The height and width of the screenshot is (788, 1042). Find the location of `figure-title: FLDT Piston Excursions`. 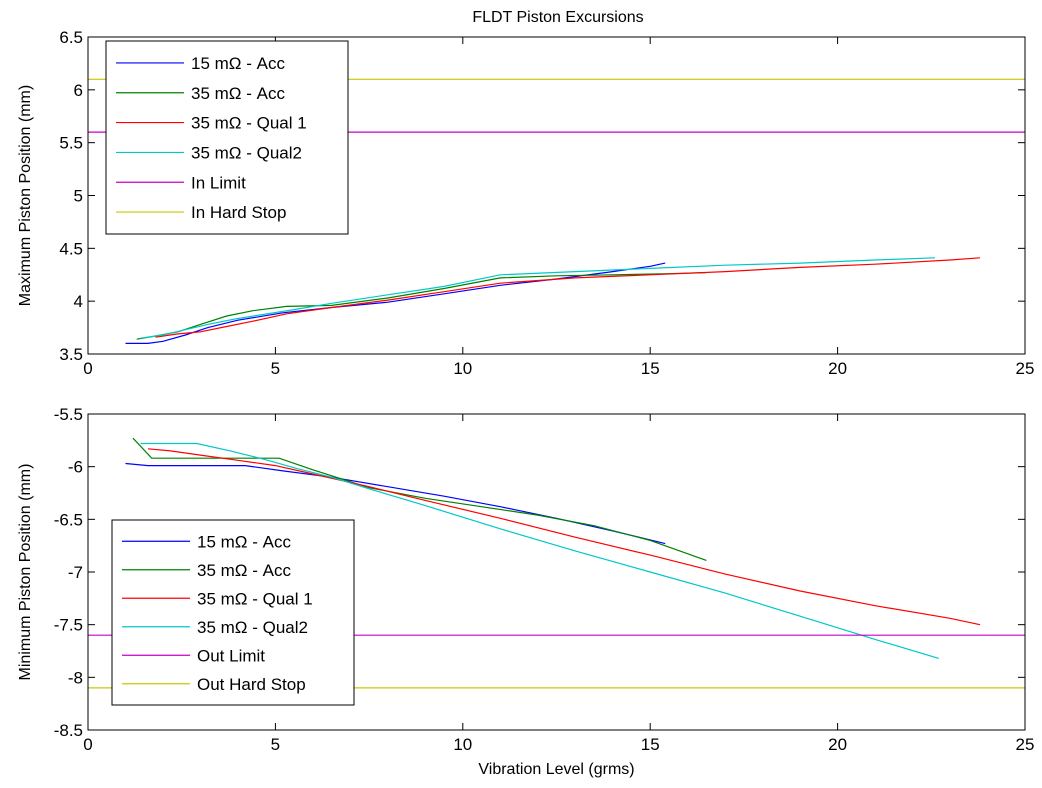

figure-title: FLDT Piston Excursions is located at coordinates (557, 17).